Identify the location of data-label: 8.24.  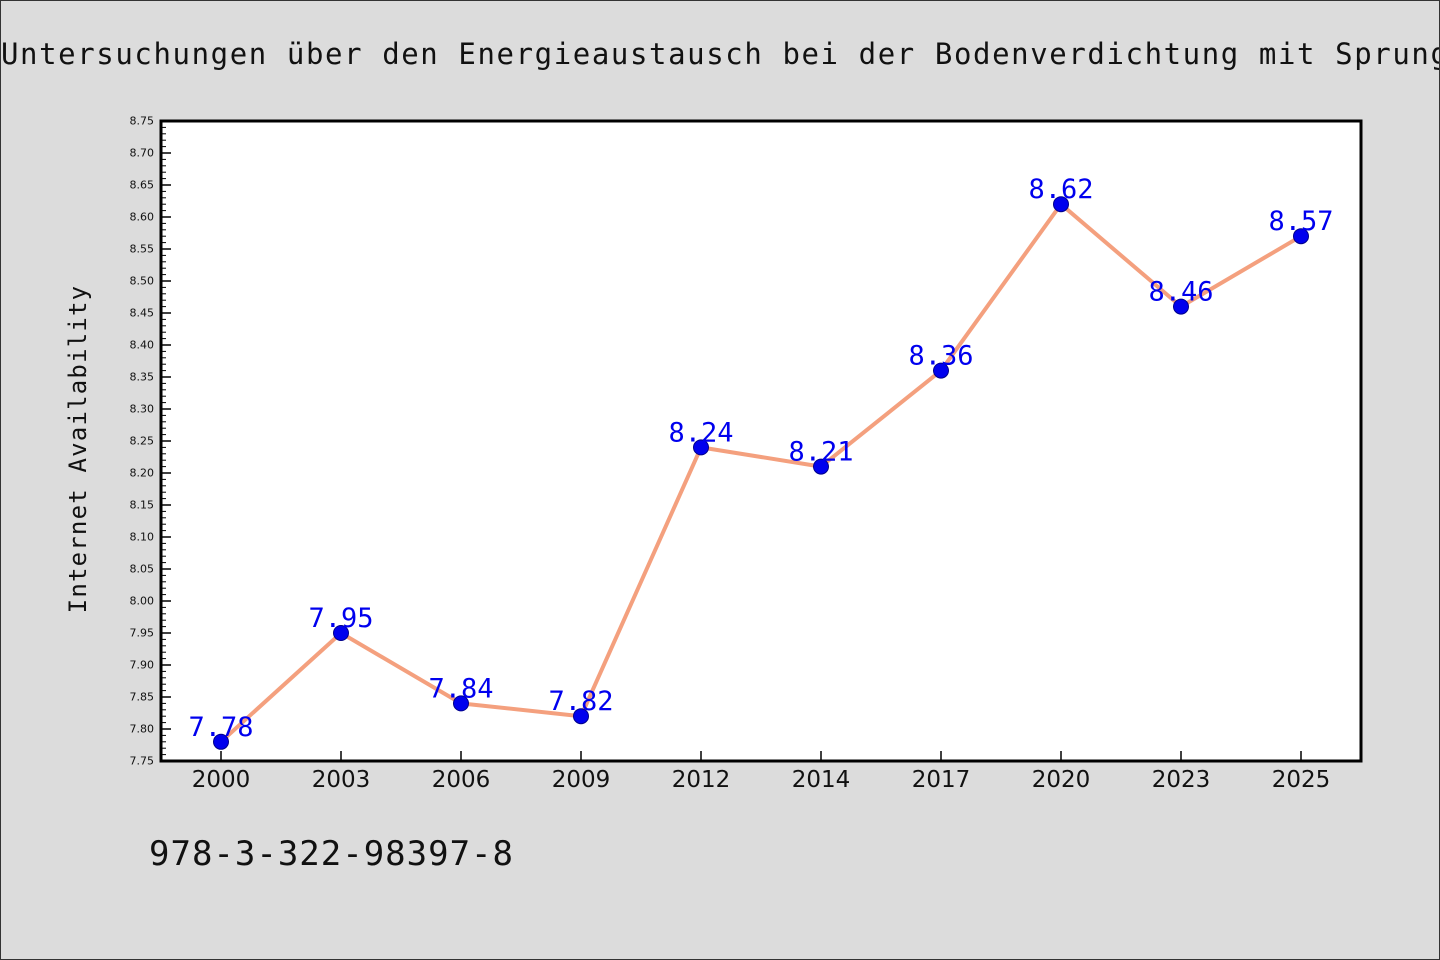
(700, 432).